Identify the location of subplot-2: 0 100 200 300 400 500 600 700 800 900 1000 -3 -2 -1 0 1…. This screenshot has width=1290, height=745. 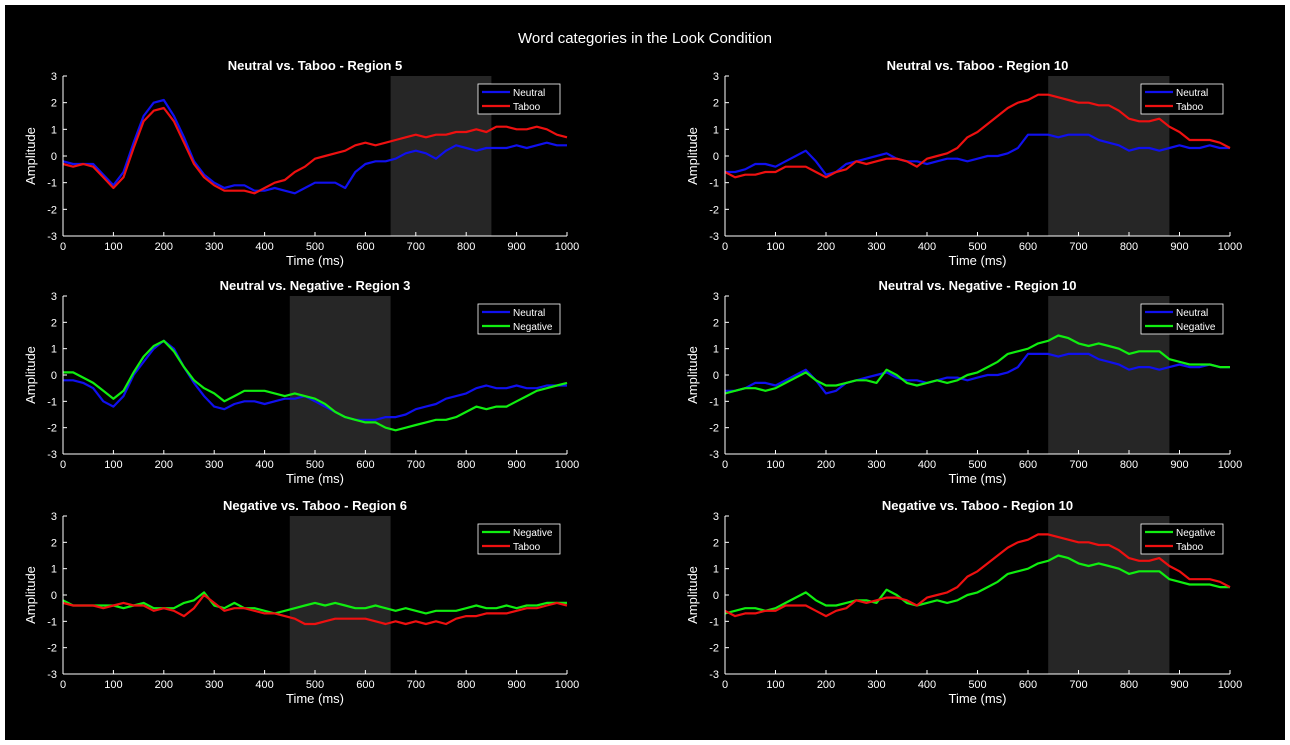
(963, 163).